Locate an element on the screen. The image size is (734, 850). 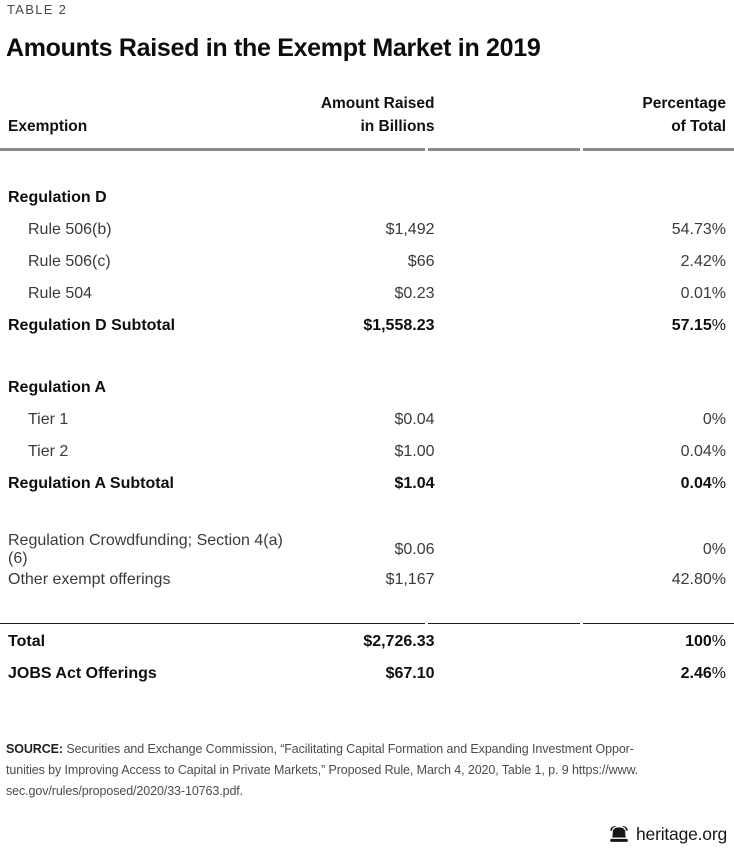
row-label: Rule 506(c) is located at coordinates (69, 261).